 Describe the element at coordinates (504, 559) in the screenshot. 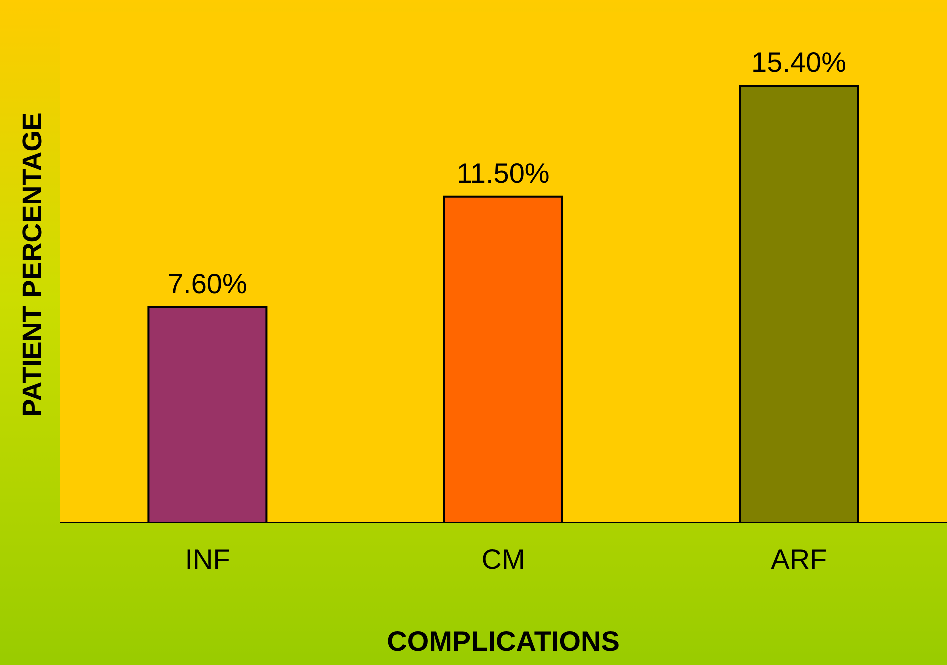

I see `x-tick-label: CM` at that location.